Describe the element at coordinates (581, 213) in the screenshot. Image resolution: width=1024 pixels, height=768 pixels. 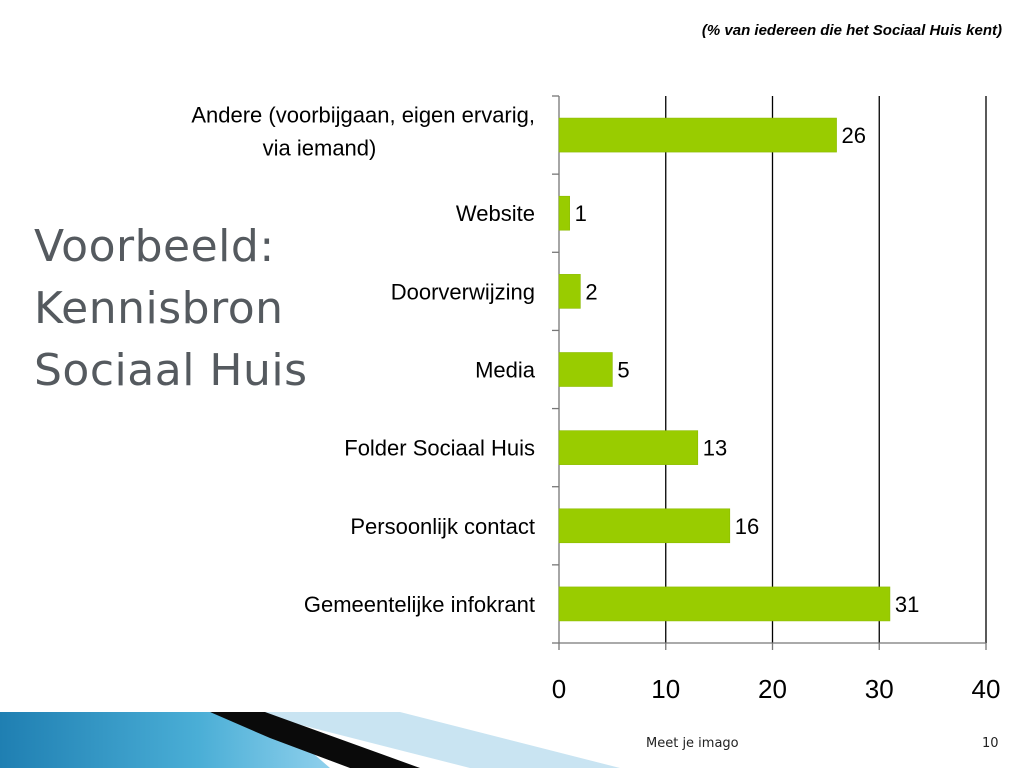
I see `data-label: 1` at that location.